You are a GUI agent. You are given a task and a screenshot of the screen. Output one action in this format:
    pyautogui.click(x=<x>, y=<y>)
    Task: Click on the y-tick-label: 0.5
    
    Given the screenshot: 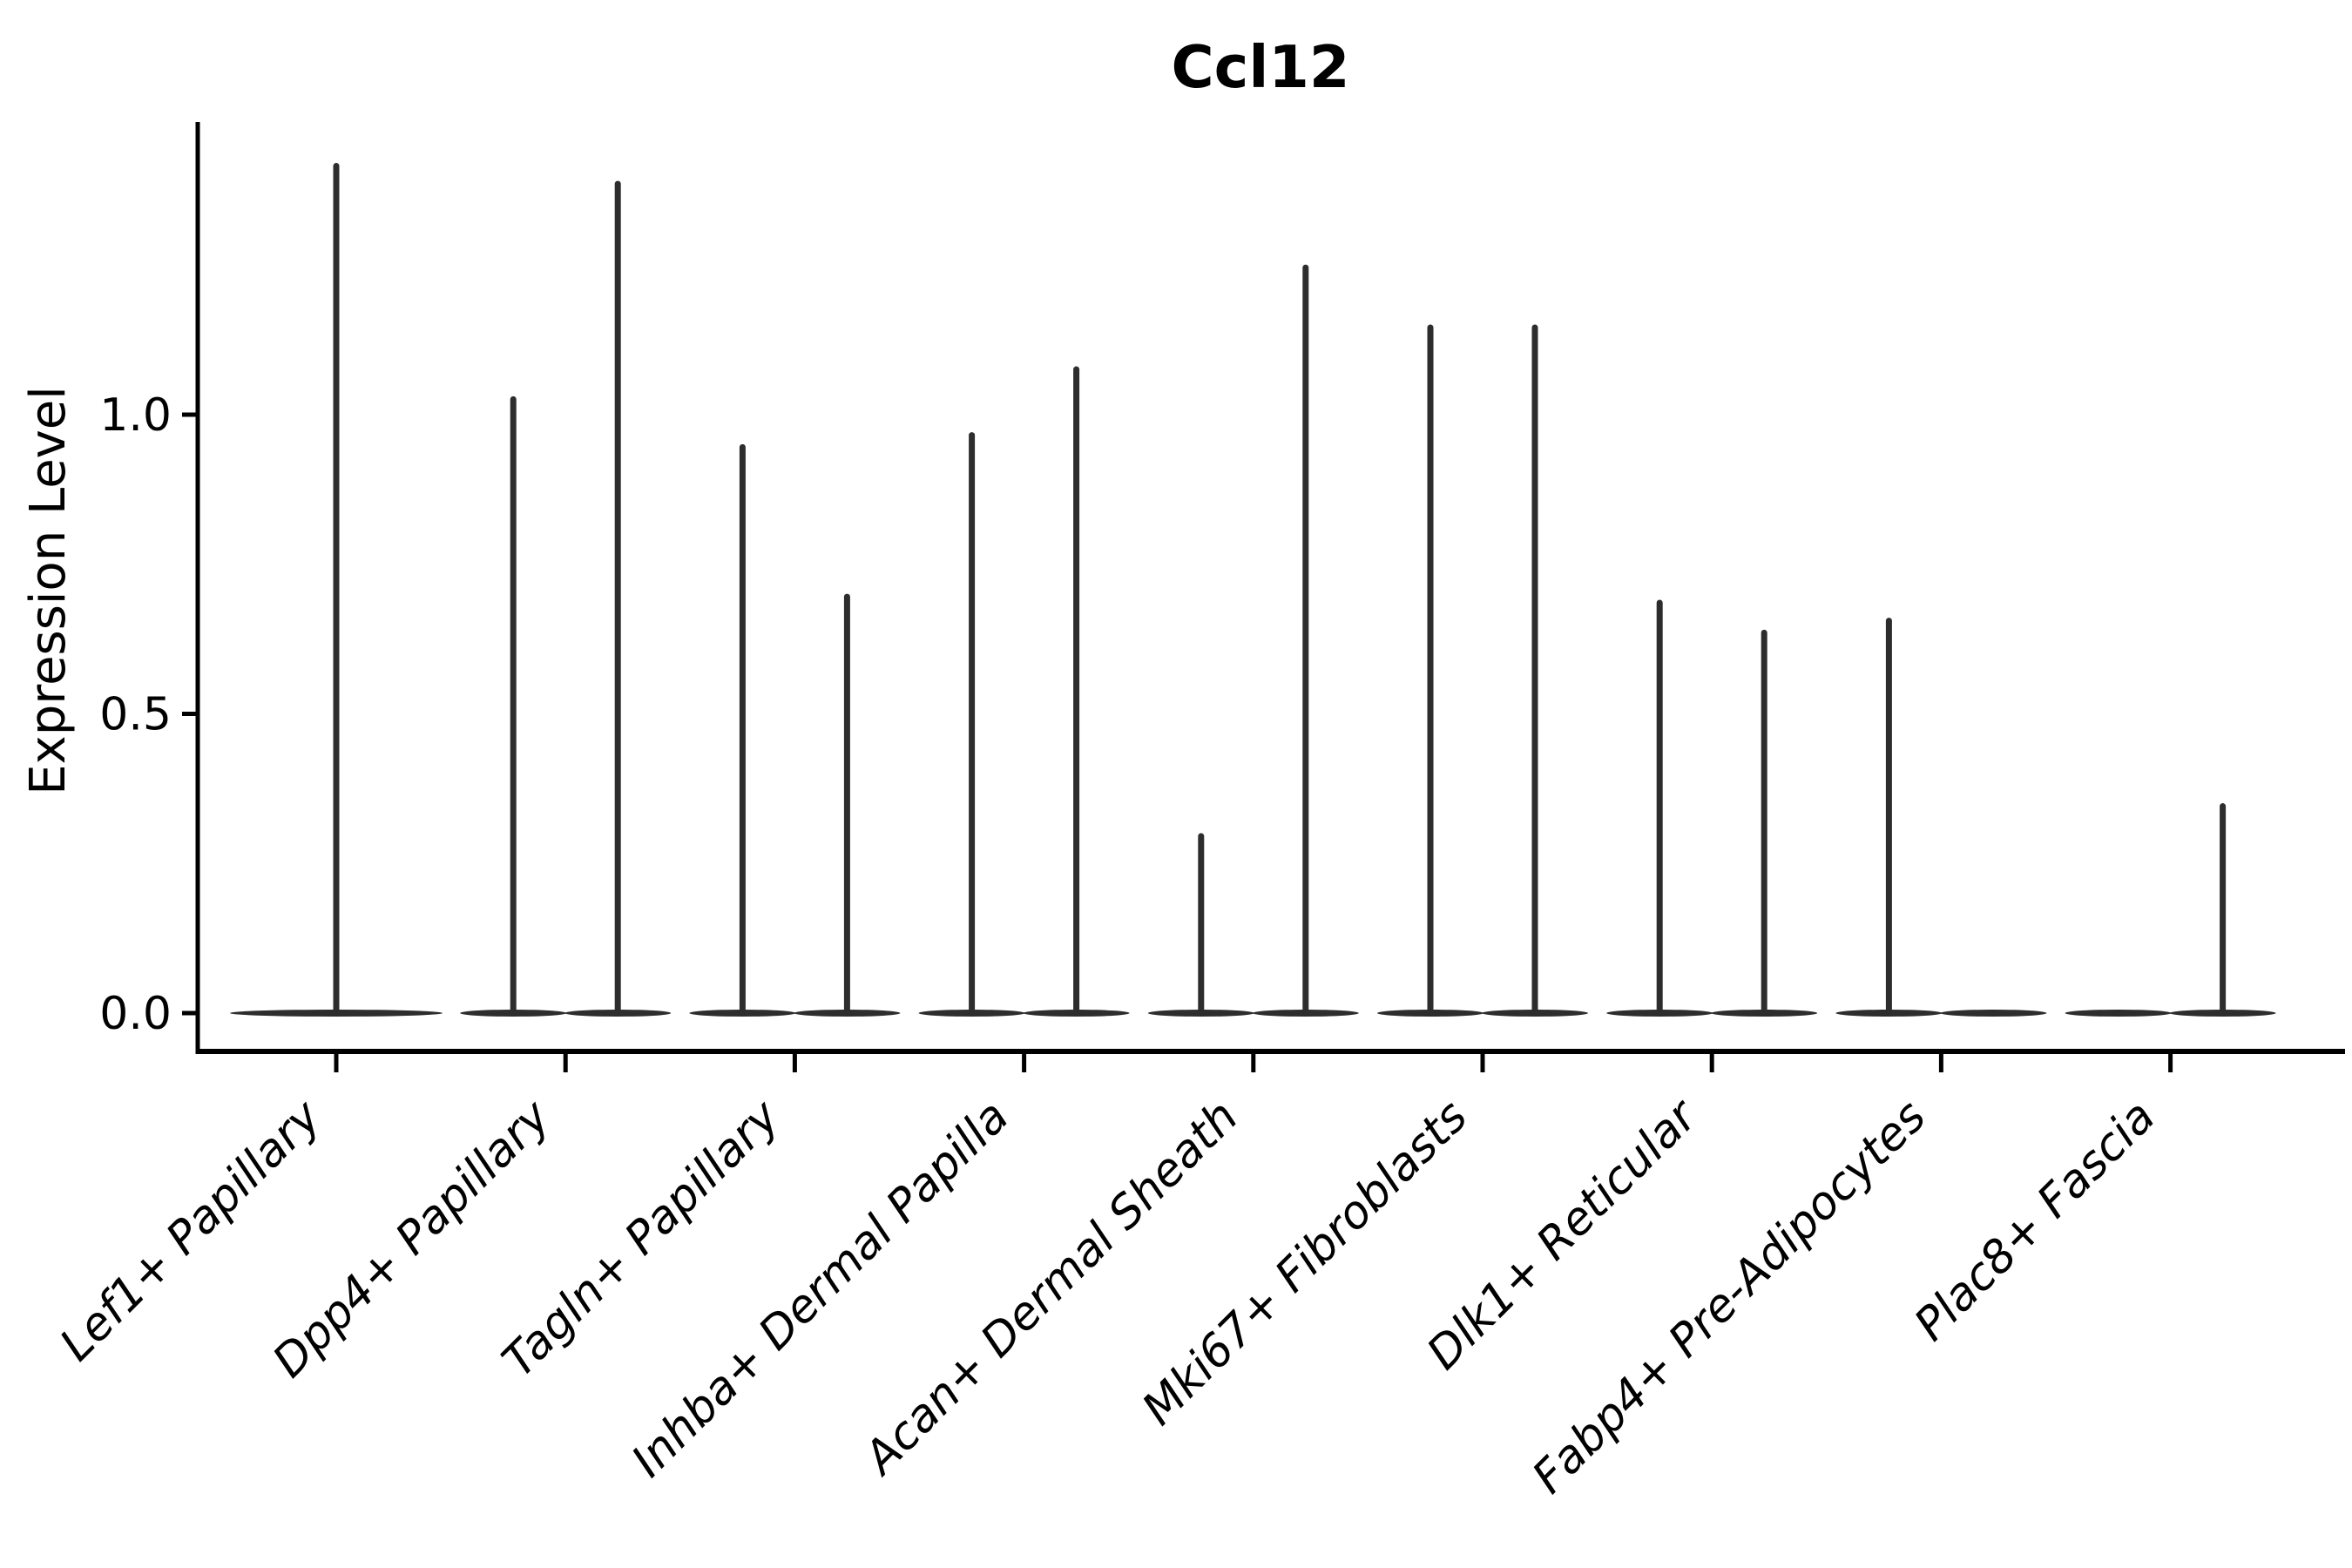 What is the action you would take?
    pyautogui.click(x=135, y=715)
    